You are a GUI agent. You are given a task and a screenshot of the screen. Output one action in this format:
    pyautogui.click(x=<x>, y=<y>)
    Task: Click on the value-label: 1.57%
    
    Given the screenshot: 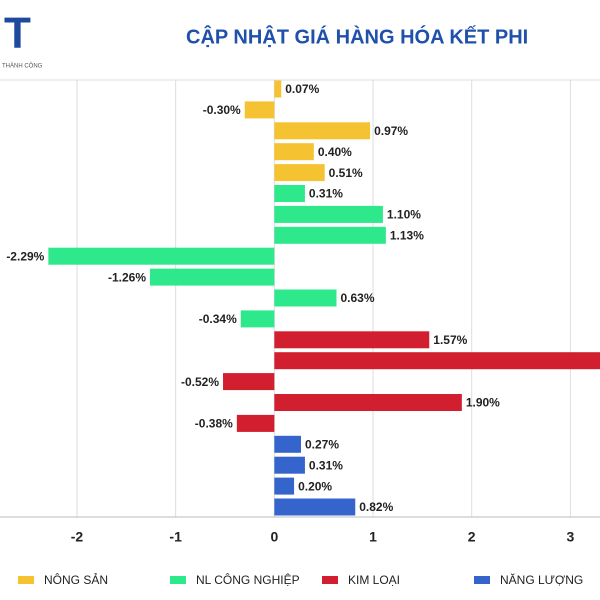 What is the action you would take?
    pyautogui.click(x=450, y=340)
    